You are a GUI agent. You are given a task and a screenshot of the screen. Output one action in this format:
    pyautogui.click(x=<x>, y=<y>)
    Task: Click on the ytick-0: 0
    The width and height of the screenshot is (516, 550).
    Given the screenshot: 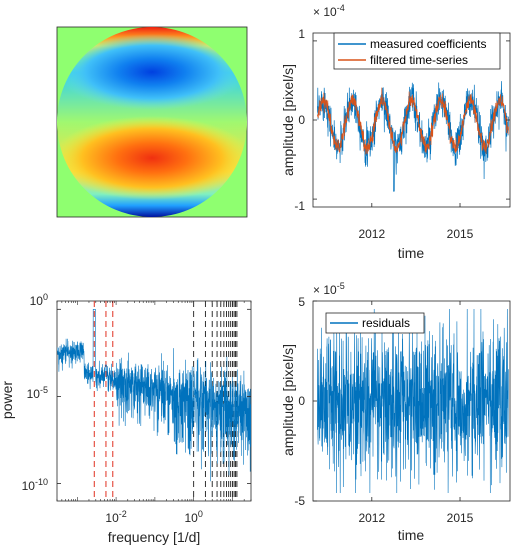 What is the action you would take?
    pyautogui.click(x=301, y=120)
    